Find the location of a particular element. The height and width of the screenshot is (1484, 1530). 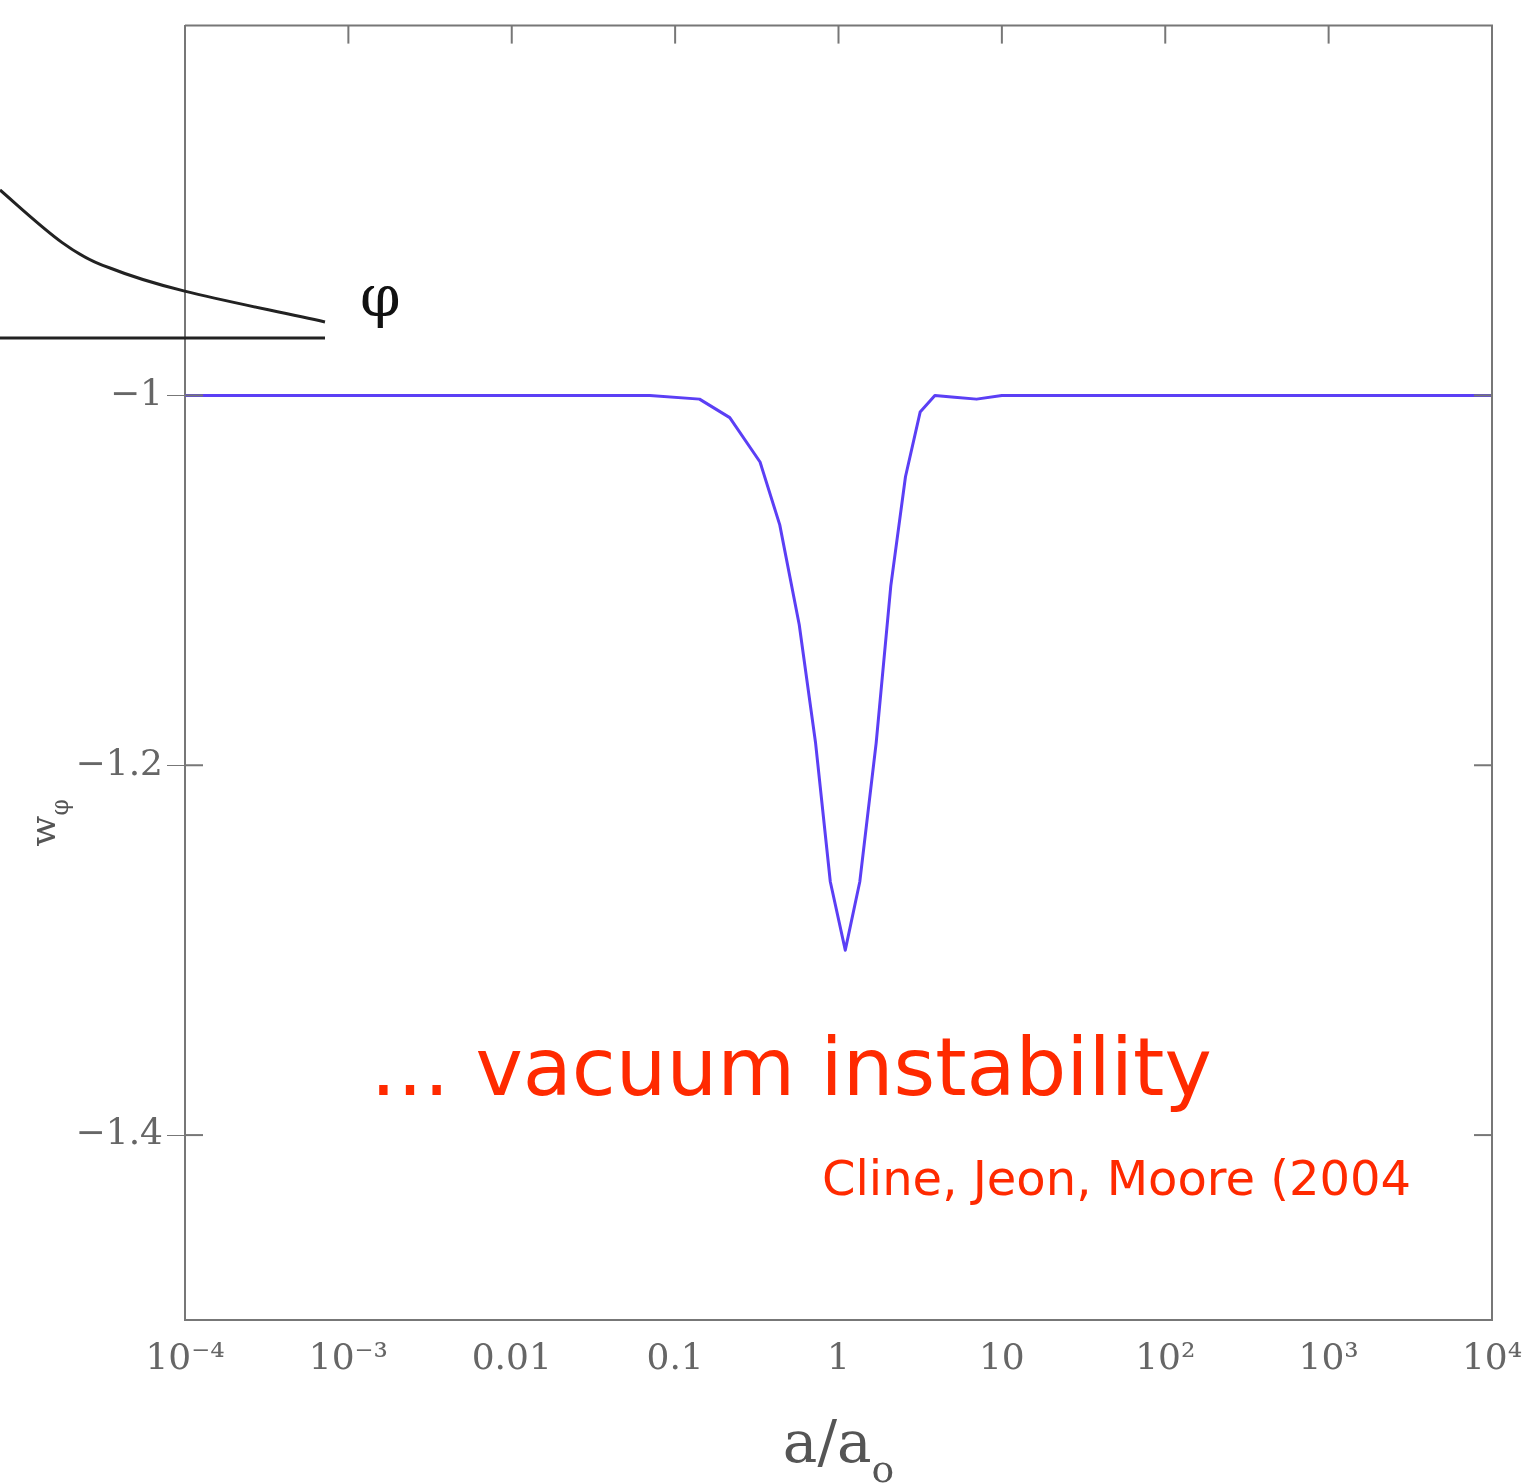

x-tick-label: 0.01 is located at coordinates (511, 1356).